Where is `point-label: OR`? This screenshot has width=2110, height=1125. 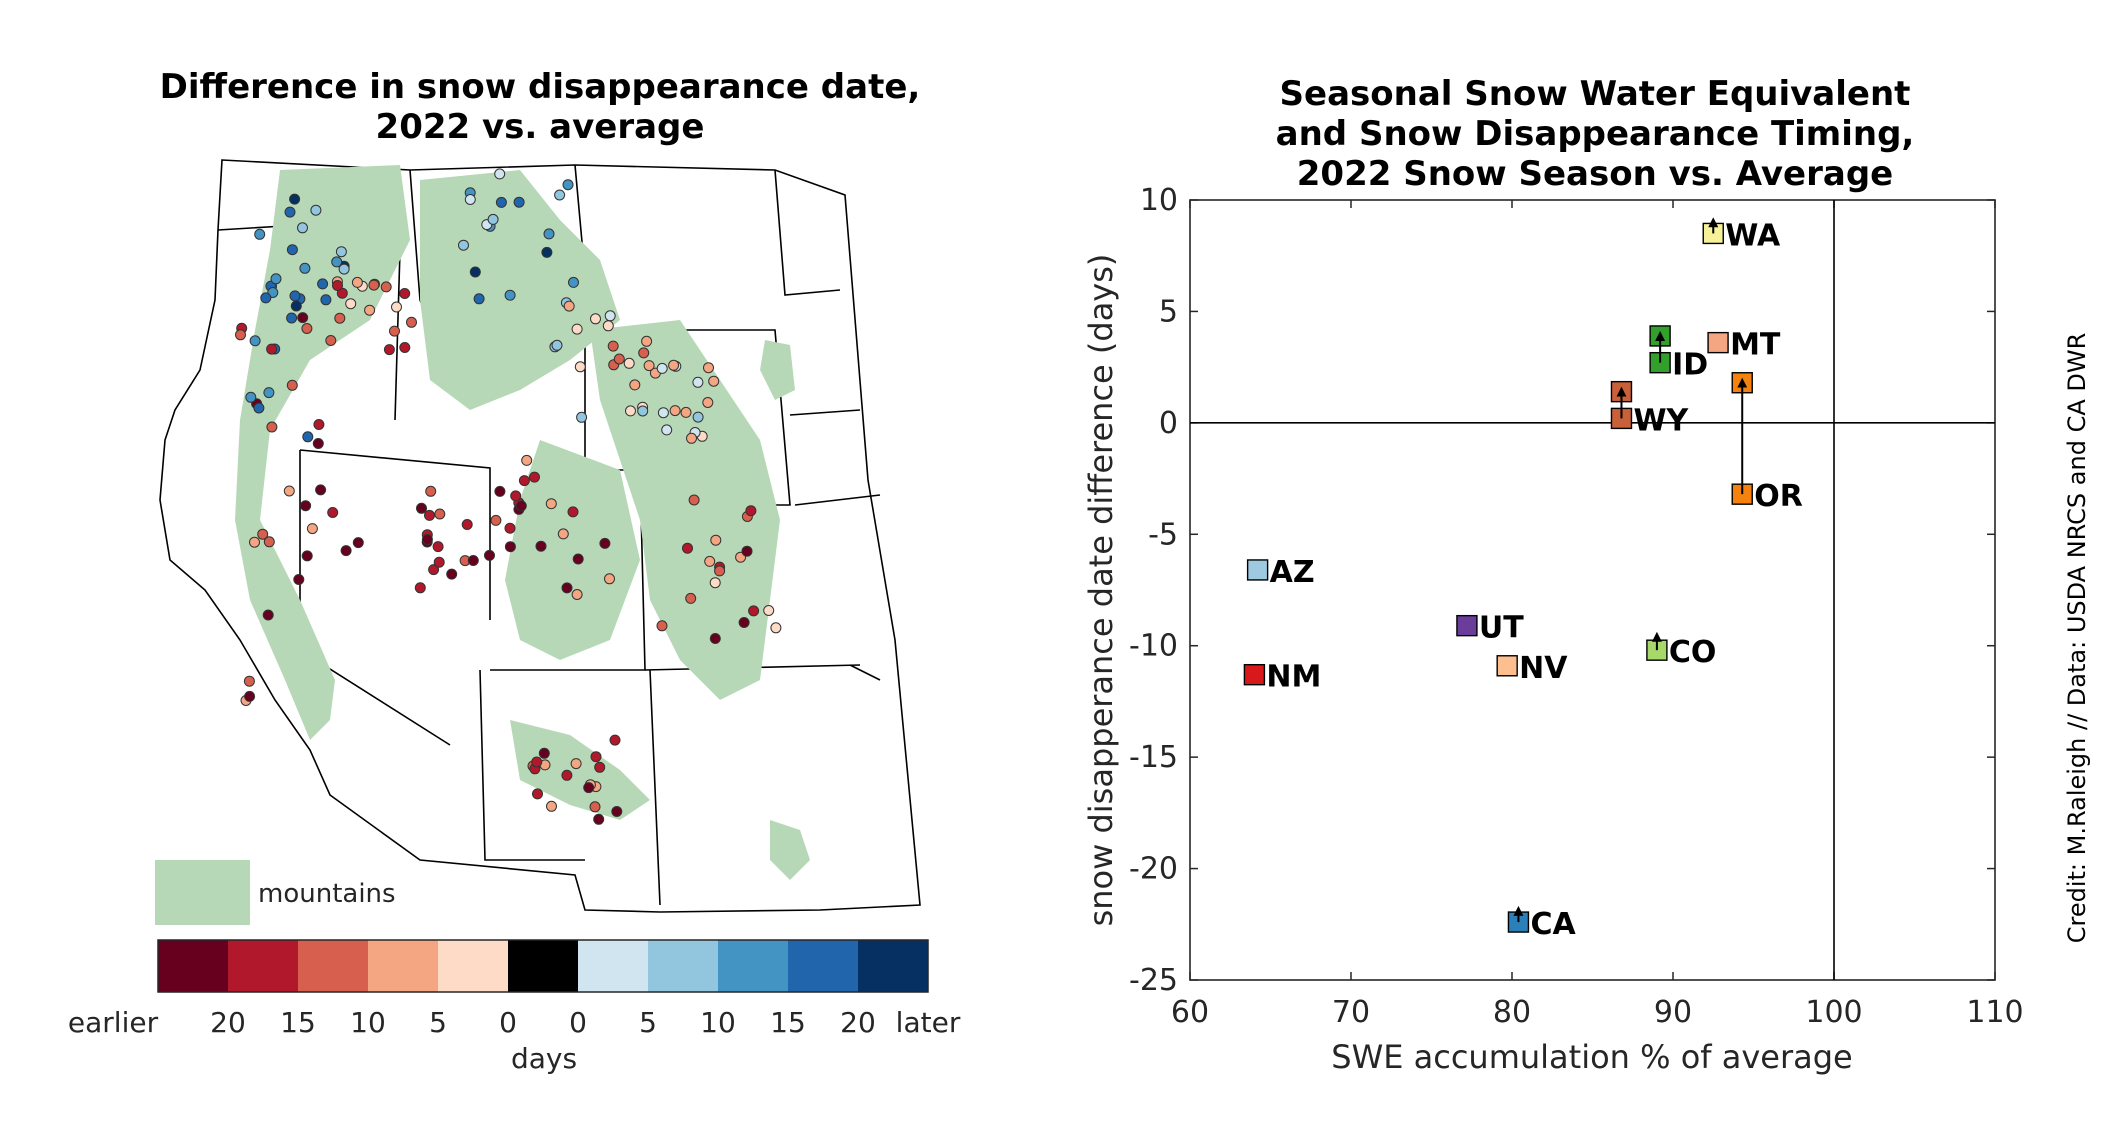
point-label: OR is located at coordinates (1778, 496).